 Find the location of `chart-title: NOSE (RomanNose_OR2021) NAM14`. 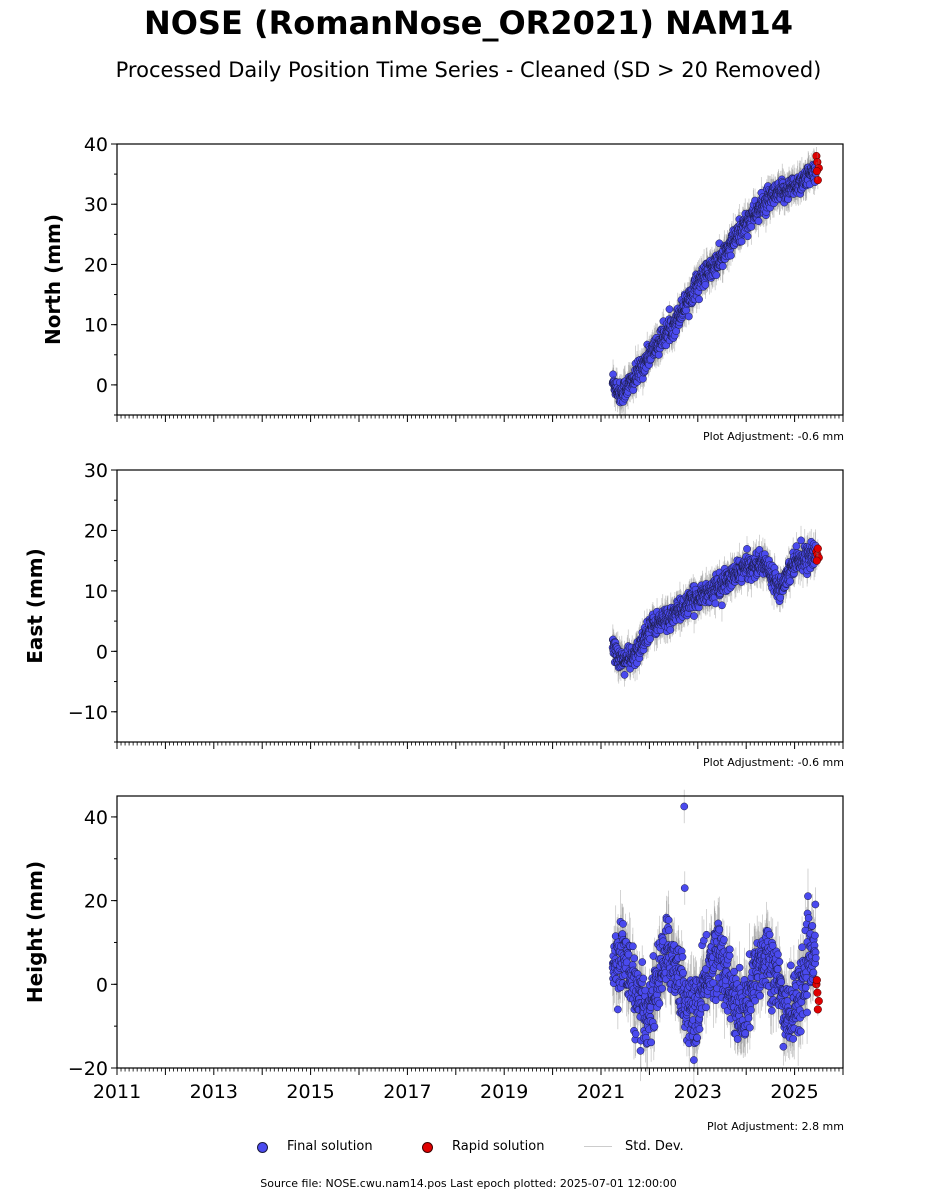

chart-title: NOSE (RomanNose_OR2021) NAM14 is located at coordinates (468, 23).